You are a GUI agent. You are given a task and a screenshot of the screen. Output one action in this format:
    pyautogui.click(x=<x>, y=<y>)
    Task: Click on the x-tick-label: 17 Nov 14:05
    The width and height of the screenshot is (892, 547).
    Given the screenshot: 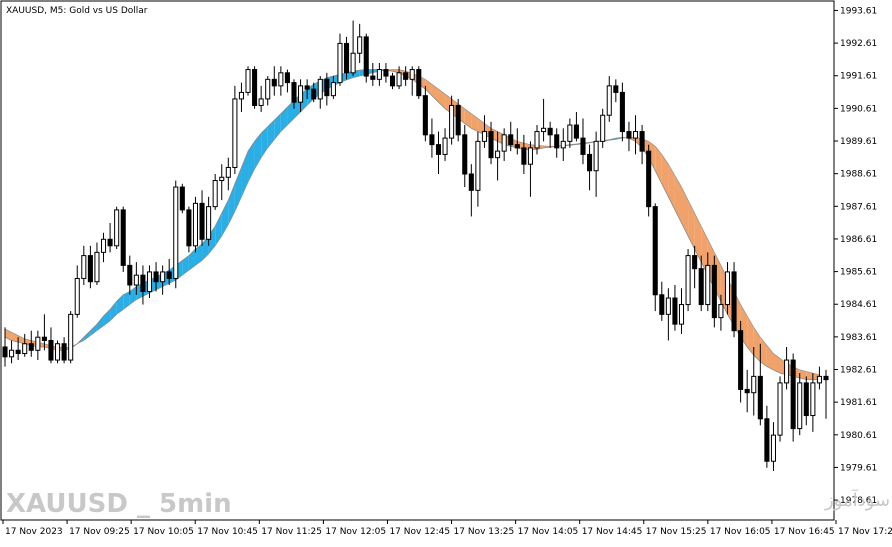 What is the action you would take?
    pyautogui.click(x=548, y=532)
    